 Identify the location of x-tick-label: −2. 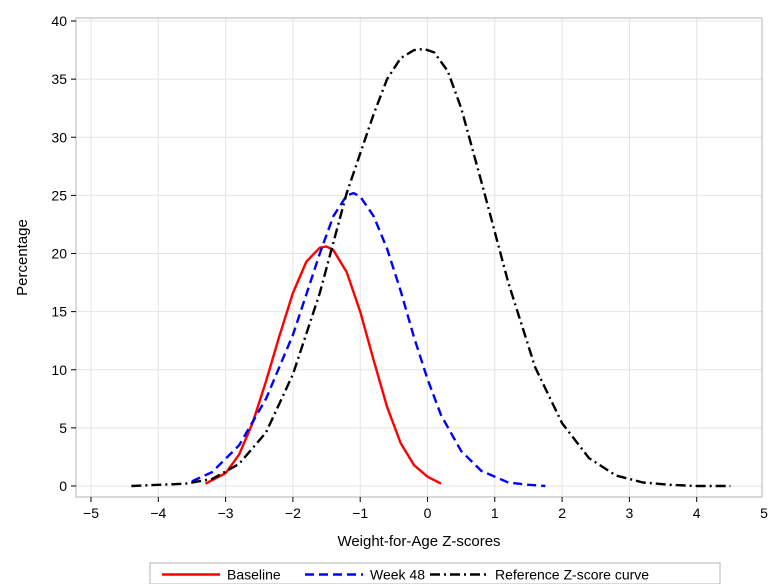
(293, 513).